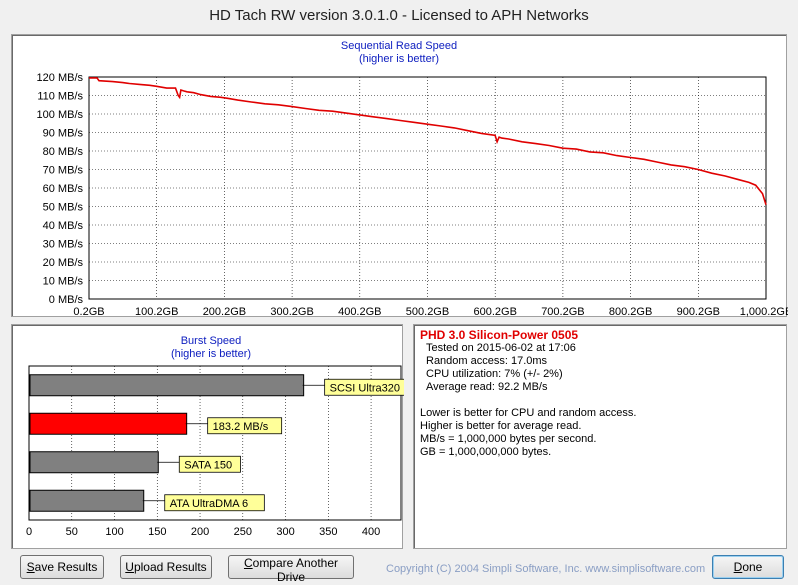 Image resolution: width=798 pixels, height=585 pixels. Describe the element at coordinates (63, 245) in the screenshot. I see `seq-y-tick-label: 30 MB/s` at that location.